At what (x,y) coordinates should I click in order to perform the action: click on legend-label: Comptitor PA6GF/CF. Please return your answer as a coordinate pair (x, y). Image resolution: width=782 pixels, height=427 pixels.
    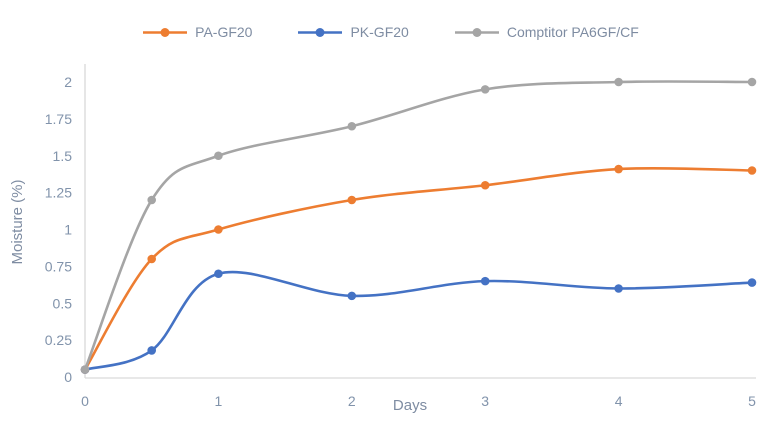
    Looking at the image, I should click on (572, 32).